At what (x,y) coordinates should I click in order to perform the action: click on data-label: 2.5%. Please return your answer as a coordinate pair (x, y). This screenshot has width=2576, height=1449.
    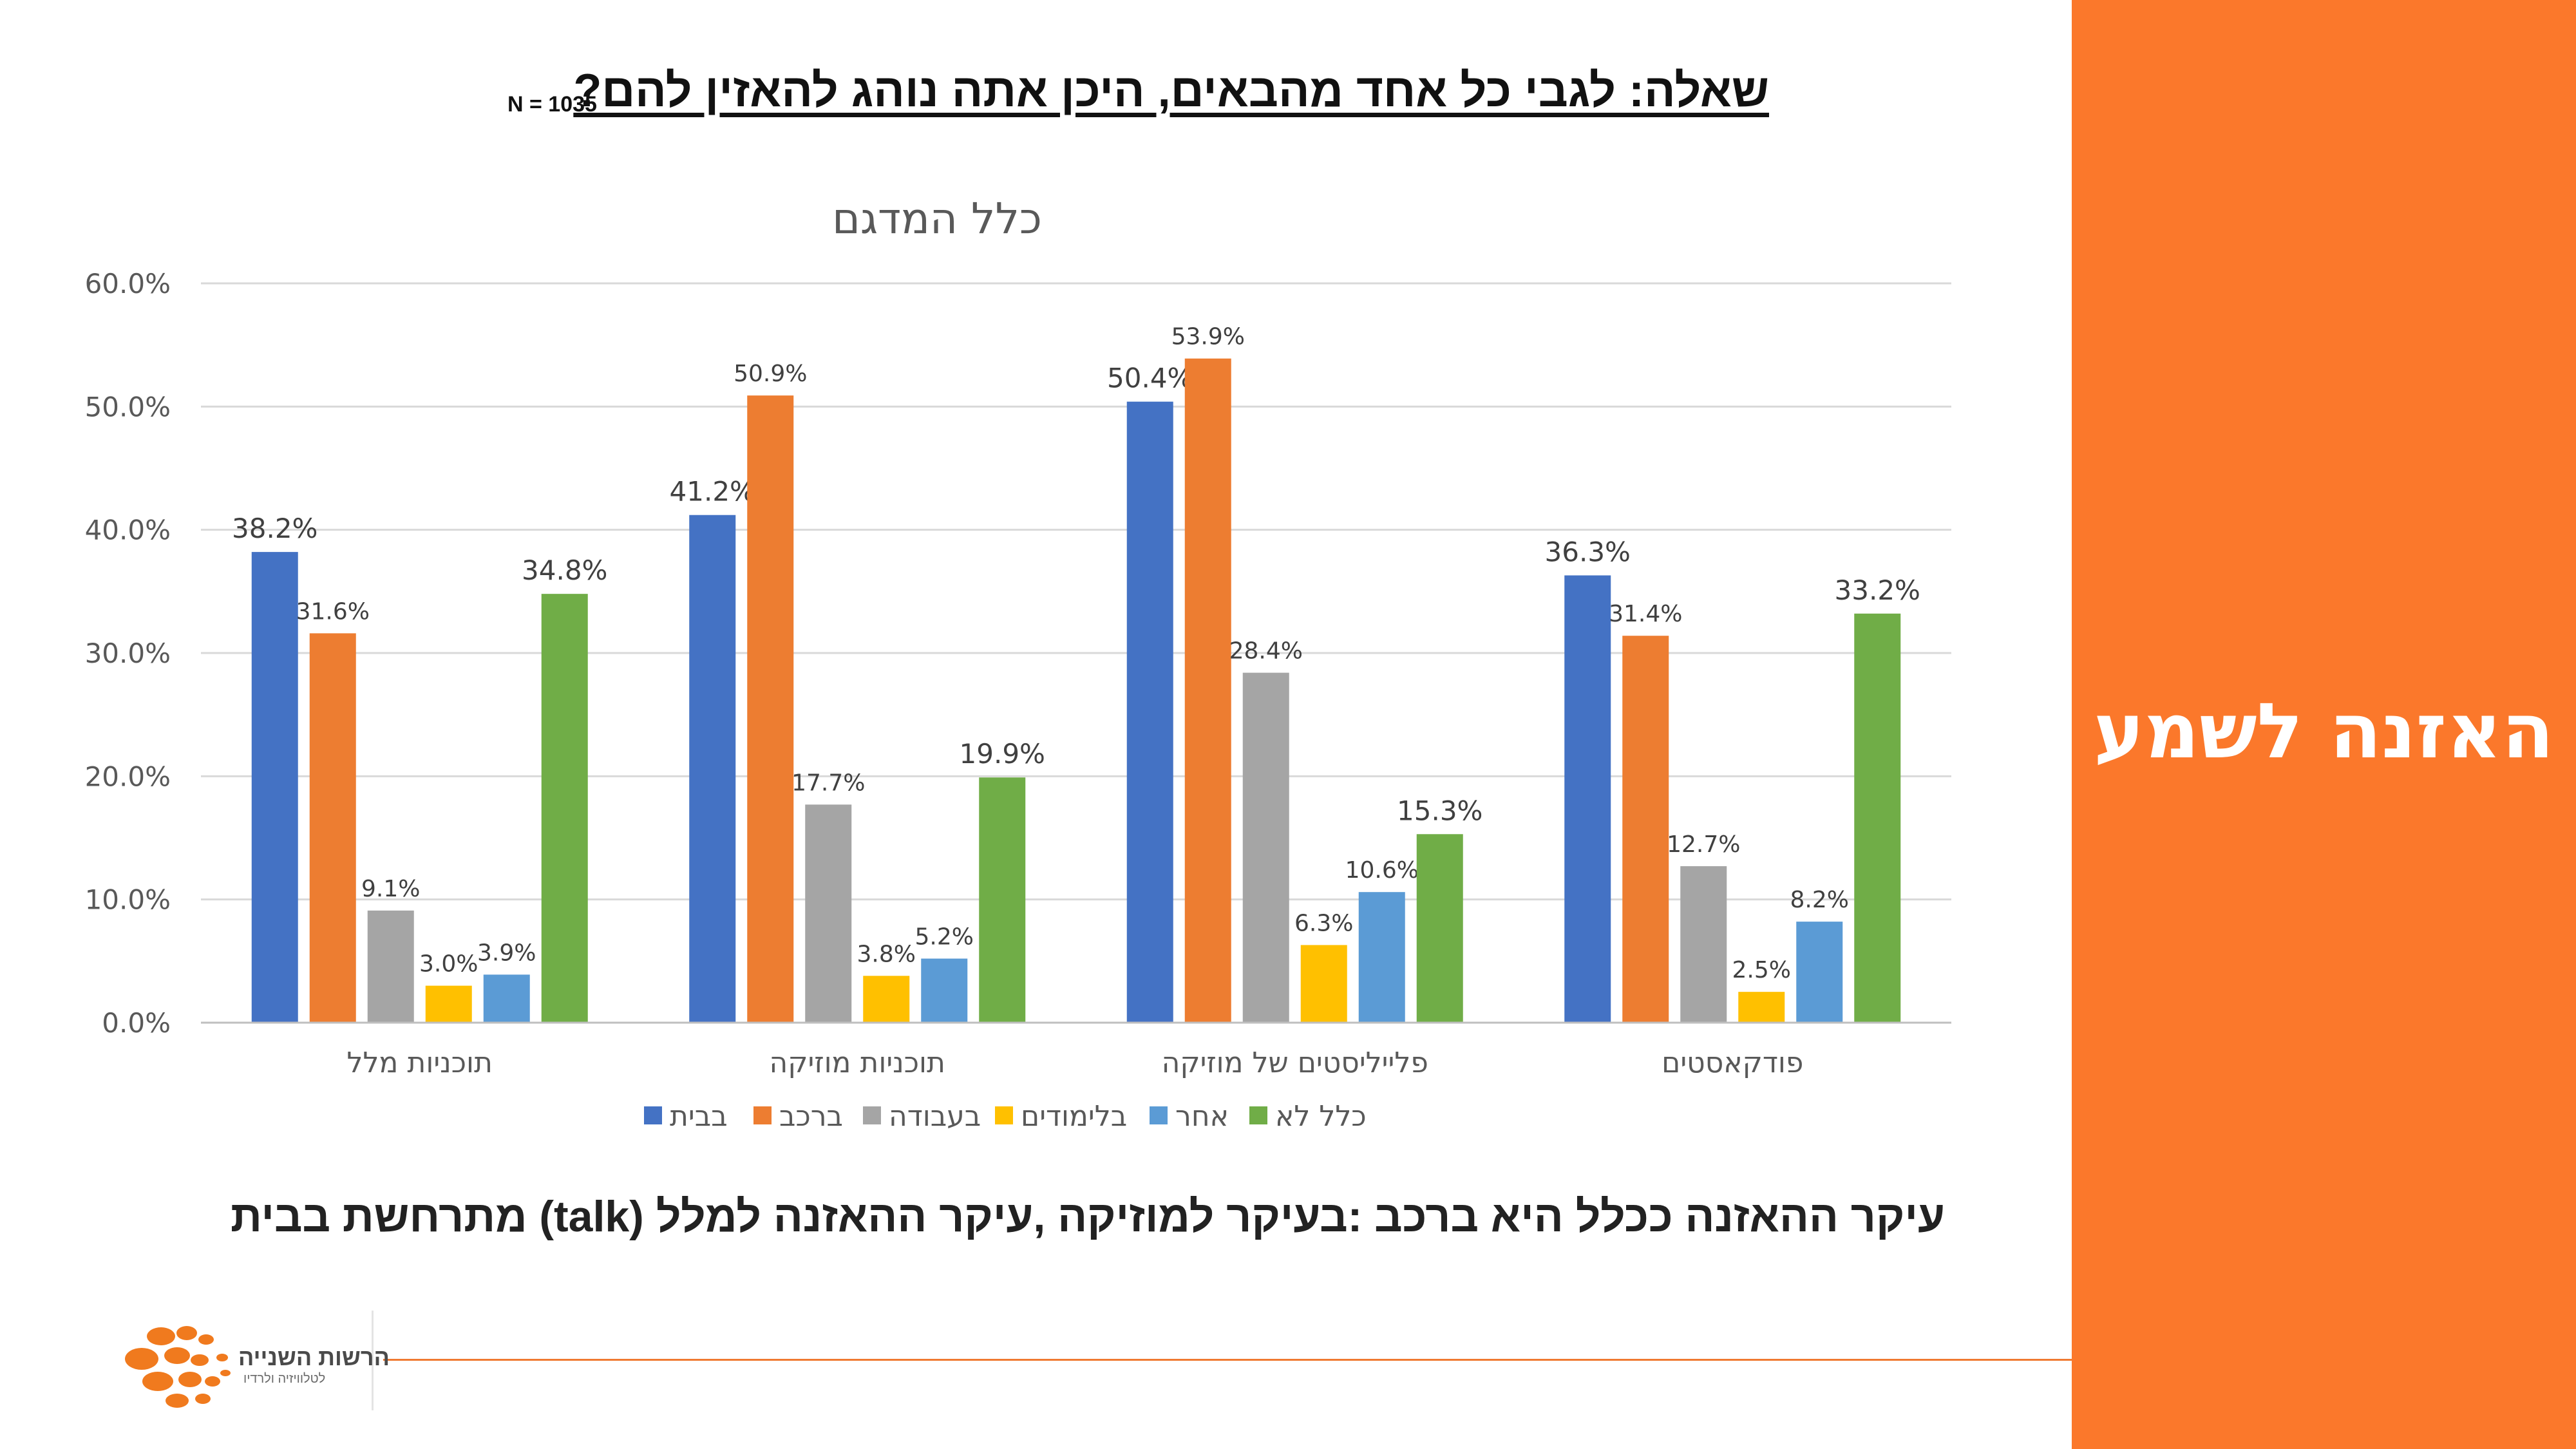
    Looking at the image, I should click on (1762, 970).